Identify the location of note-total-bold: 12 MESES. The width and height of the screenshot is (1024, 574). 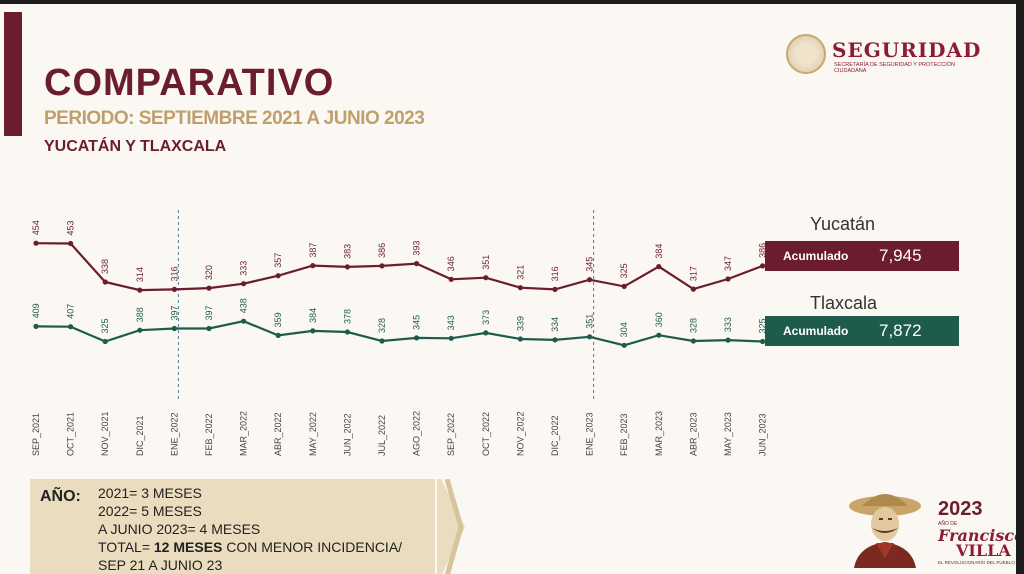
(188, 547).